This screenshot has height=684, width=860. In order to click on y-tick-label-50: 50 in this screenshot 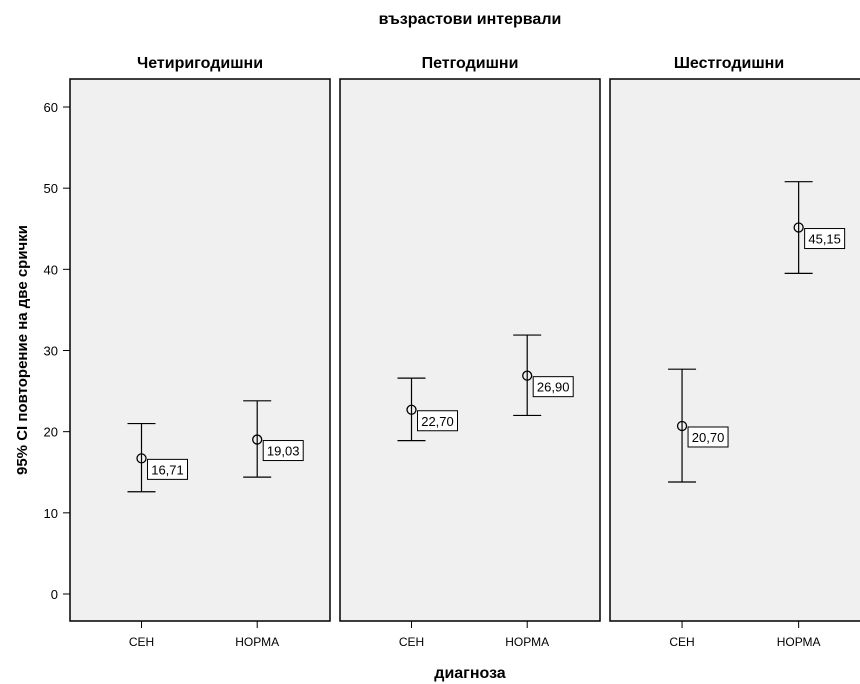, I will do `click(51, 188)`.